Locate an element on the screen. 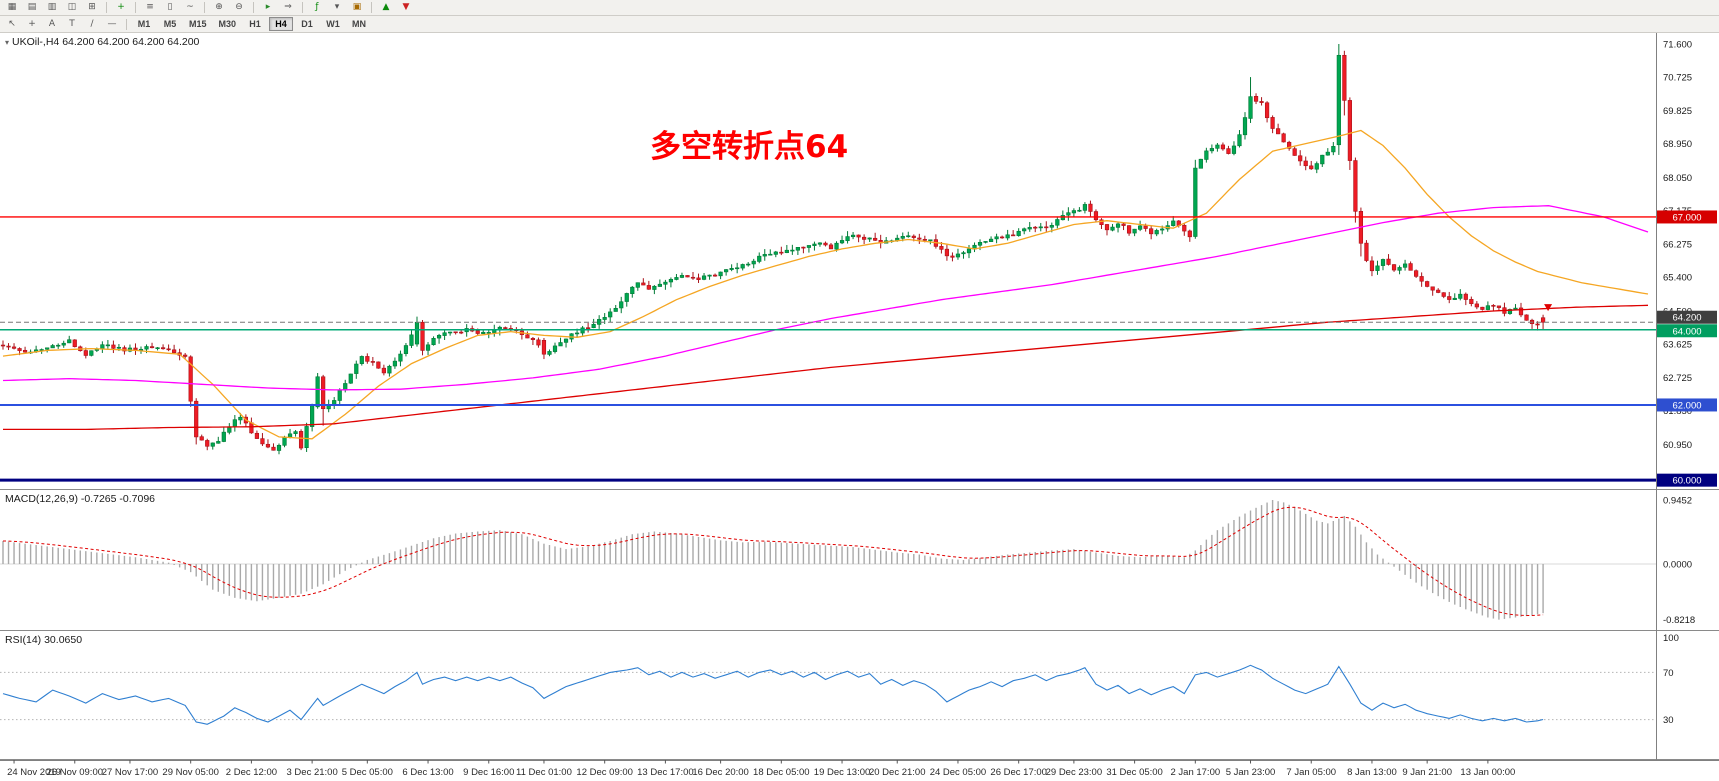 The image size is (1719, 781). svg-text: 16 Dec 20:00 is located at coordinates (720, 772).